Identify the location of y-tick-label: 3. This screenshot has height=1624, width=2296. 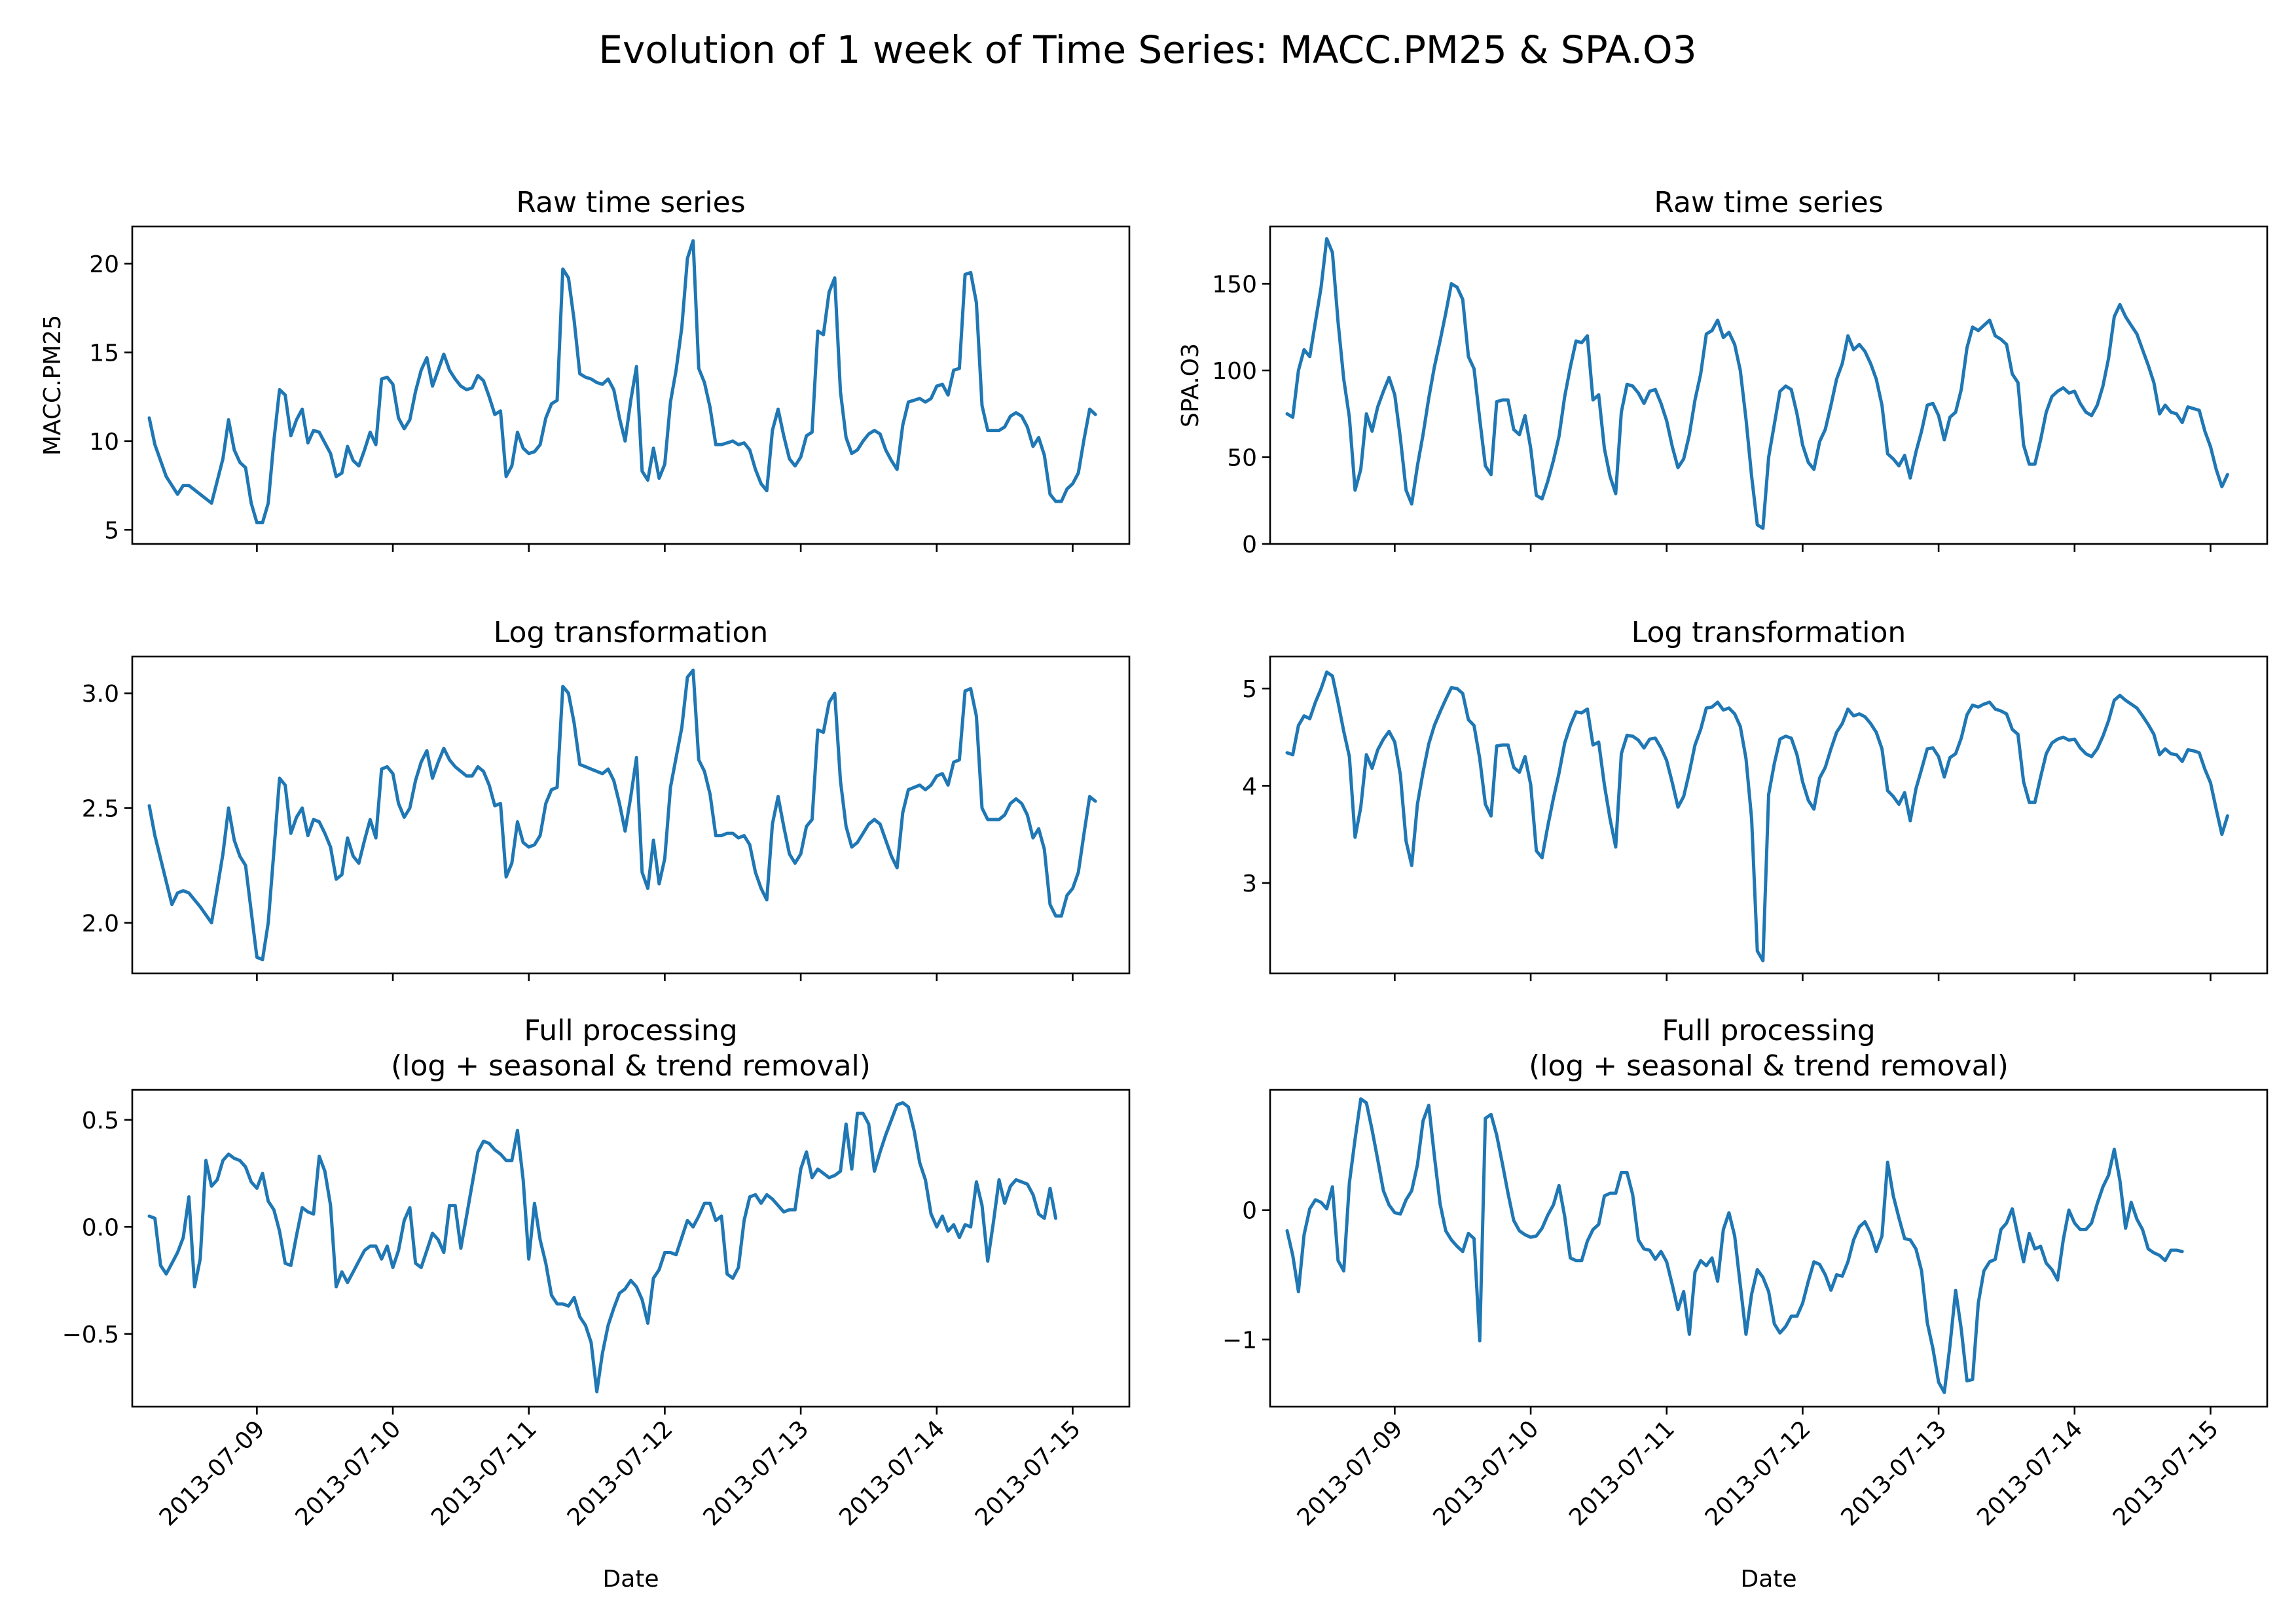
(1249, 884).